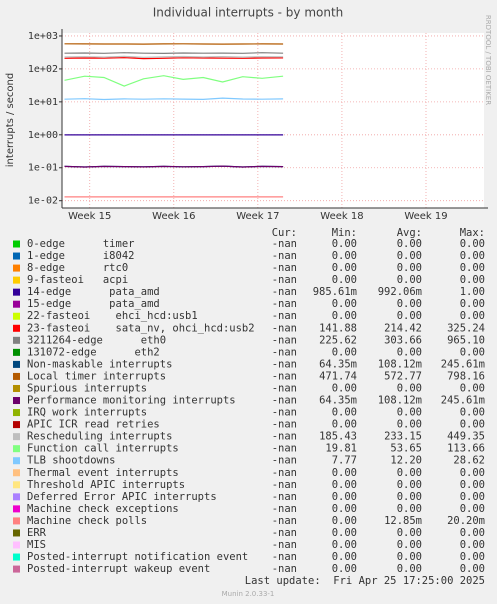 Image resolution: width=497 pixels, height=604 pixels. I want to click on column-header: Min:, so click(344, 233).